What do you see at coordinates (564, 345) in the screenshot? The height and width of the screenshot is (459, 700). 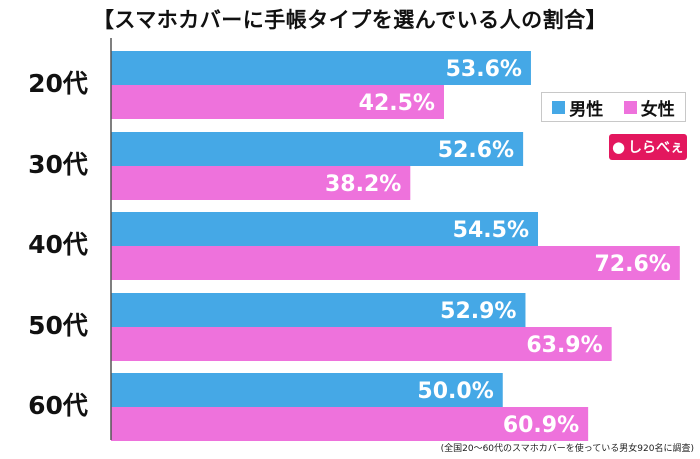 I see `data-label: 63.9%` at bounding box center [564, 345].